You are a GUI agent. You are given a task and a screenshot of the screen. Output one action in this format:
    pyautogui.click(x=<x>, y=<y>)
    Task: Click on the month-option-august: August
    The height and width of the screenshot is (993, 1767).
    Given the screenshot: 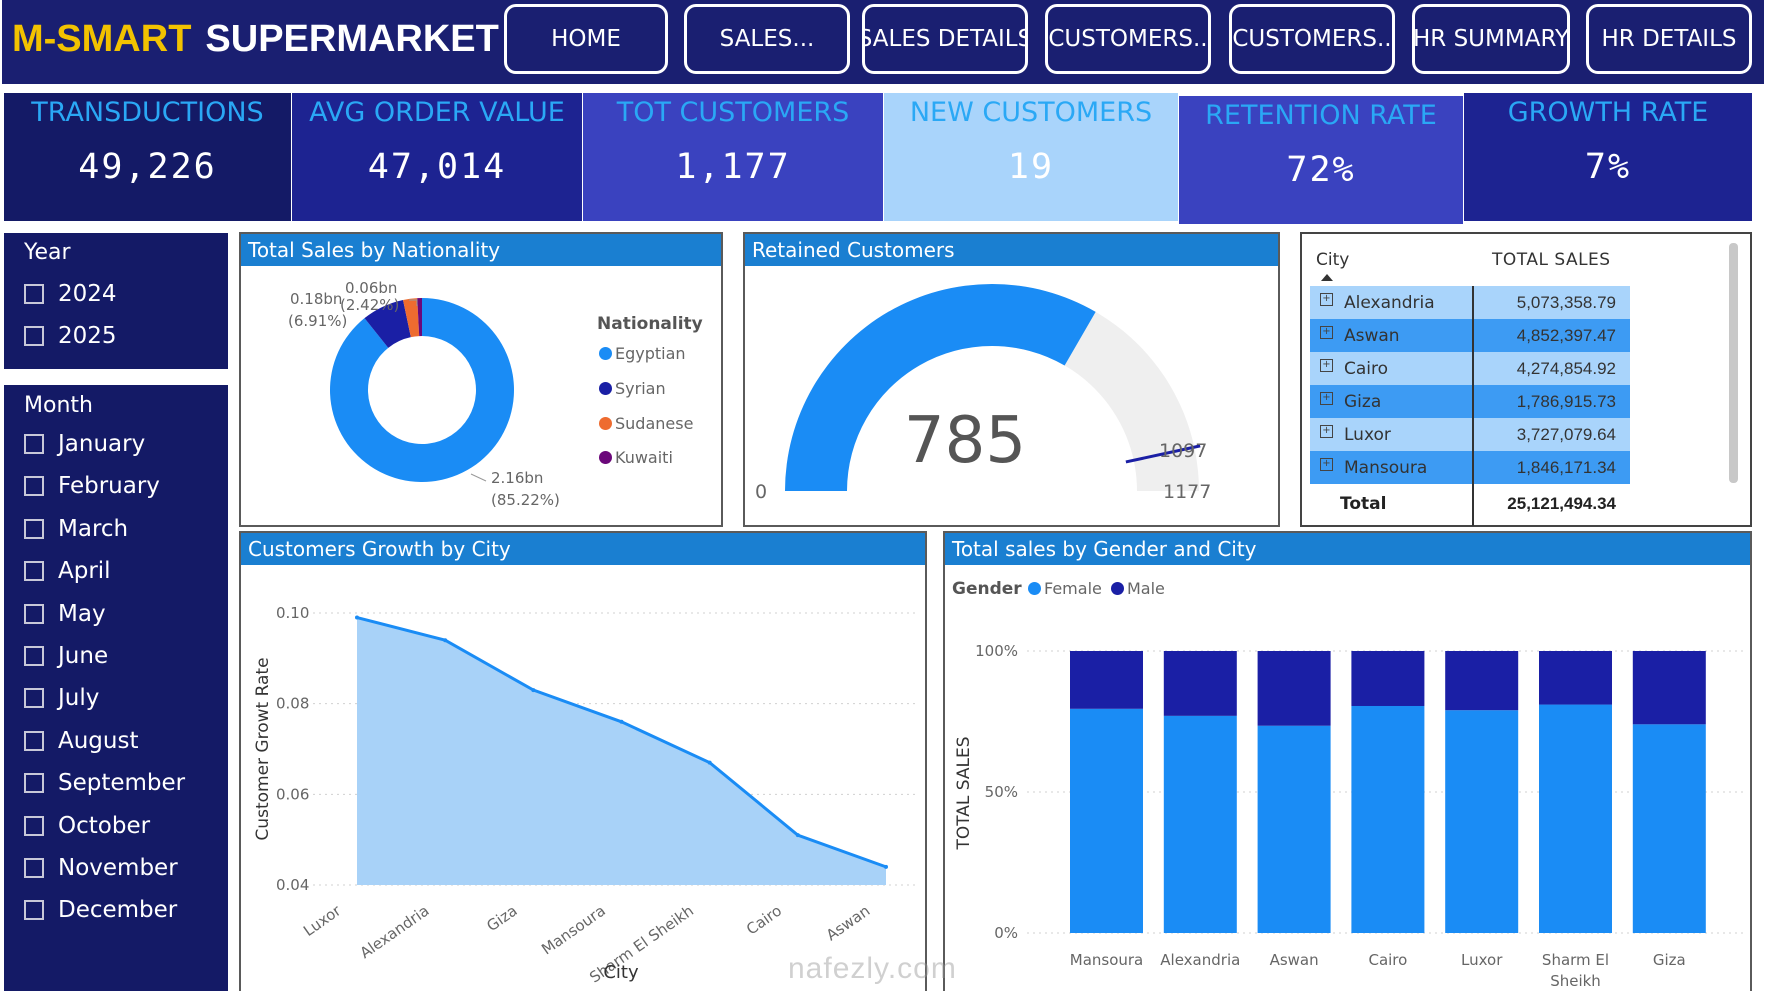 What is the action you would take?
    pyautogui.click(x=81, y=741)
    